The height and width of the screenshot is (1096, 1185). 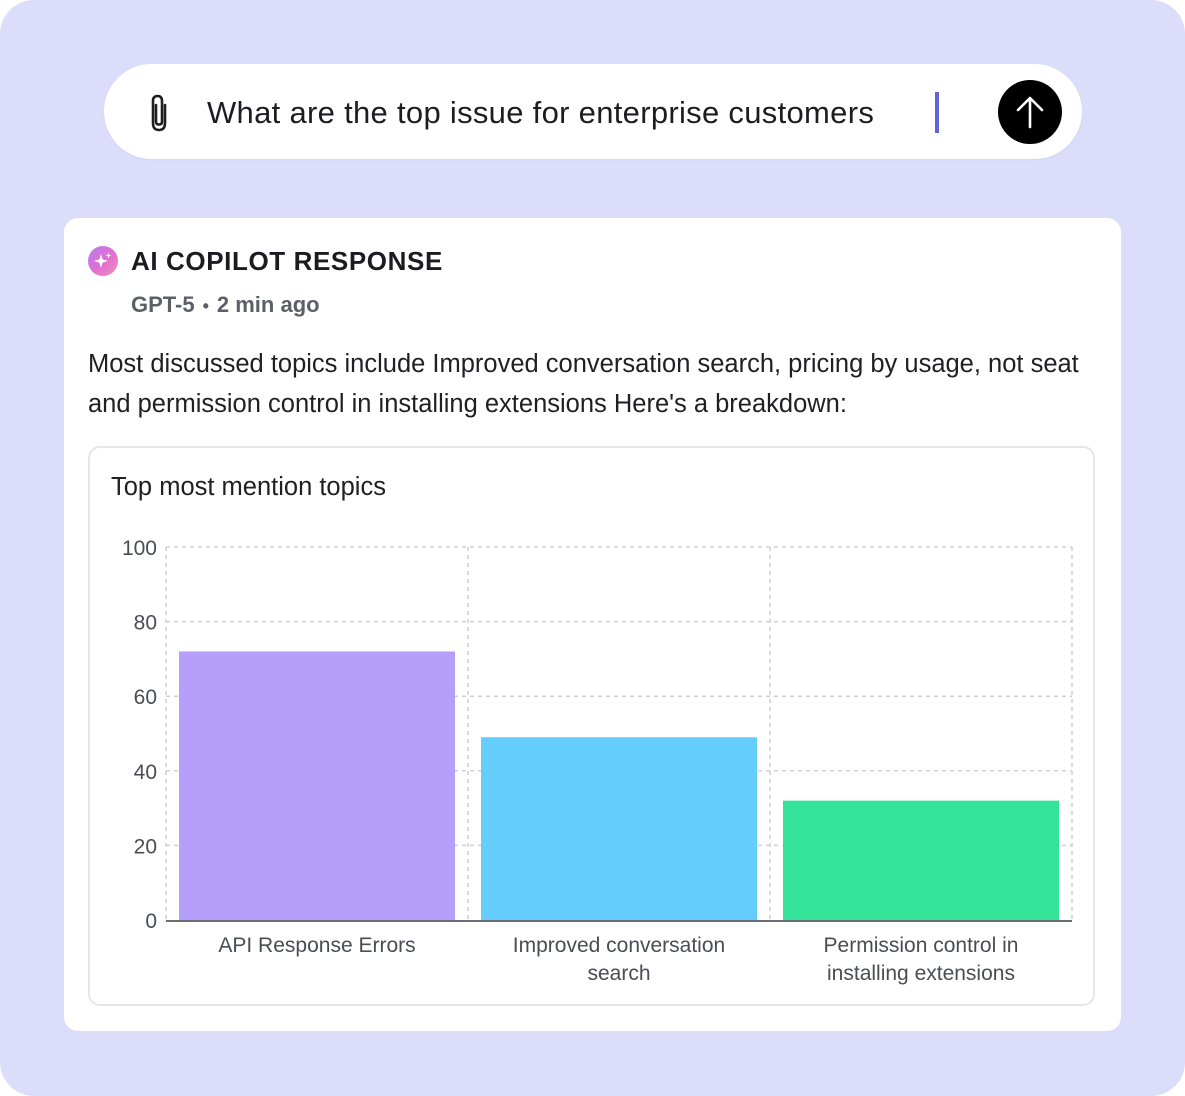 I want to click on model-name: GPT-5, so click(x=163, y=304).